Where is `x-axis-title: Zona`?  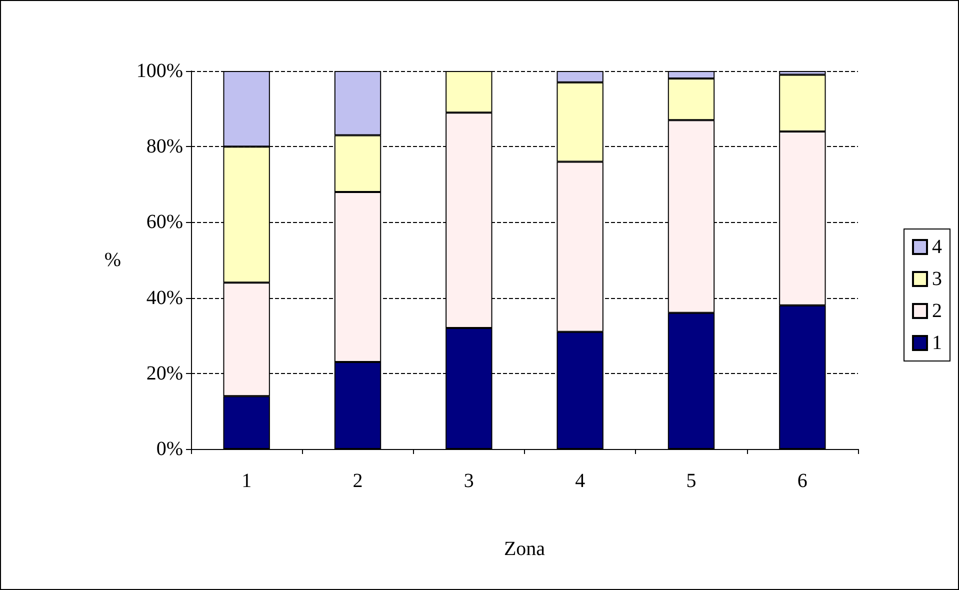 x-axis-title: Zona is located at coordinates (525, 549).